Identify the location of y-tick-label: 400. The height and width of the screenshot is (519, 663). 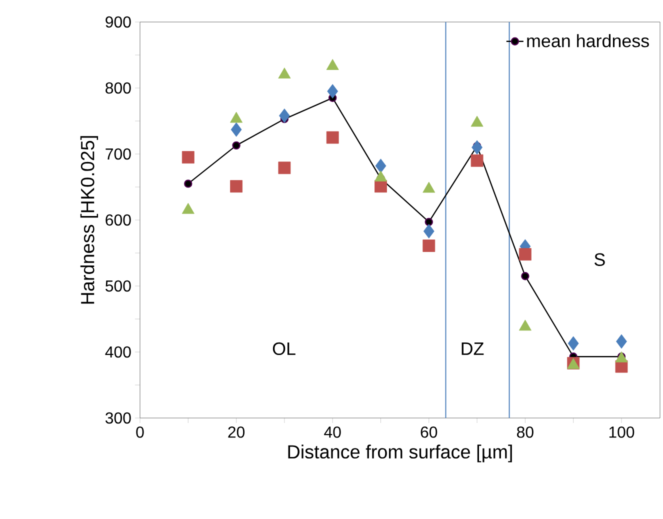
(118, 352).